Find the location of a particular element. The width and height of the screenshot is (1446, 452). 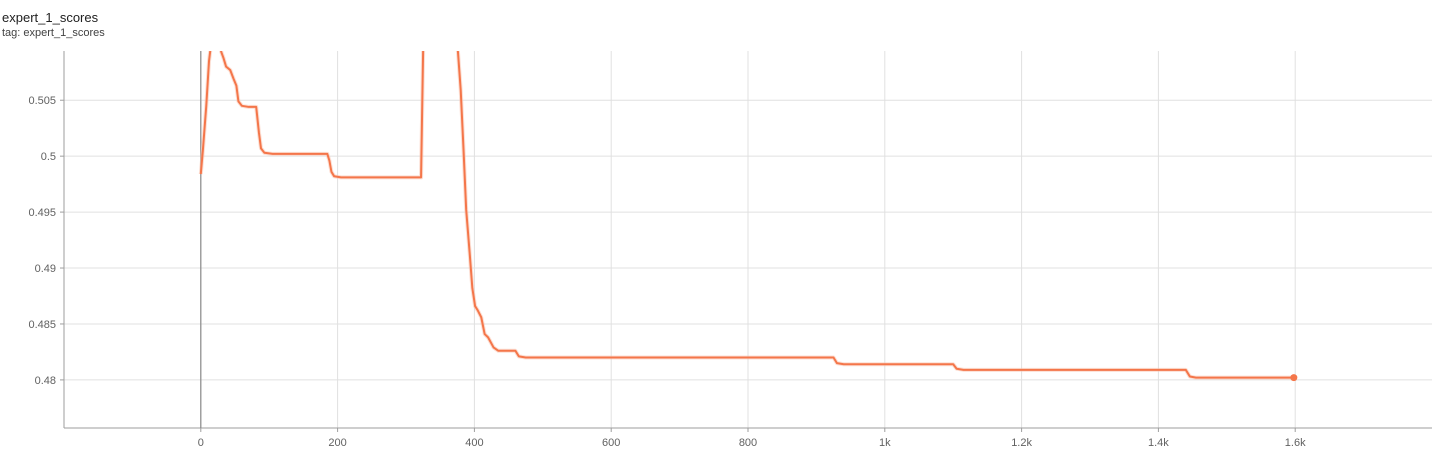

x-tick-label: 1k is located at coordinates (885, 443).